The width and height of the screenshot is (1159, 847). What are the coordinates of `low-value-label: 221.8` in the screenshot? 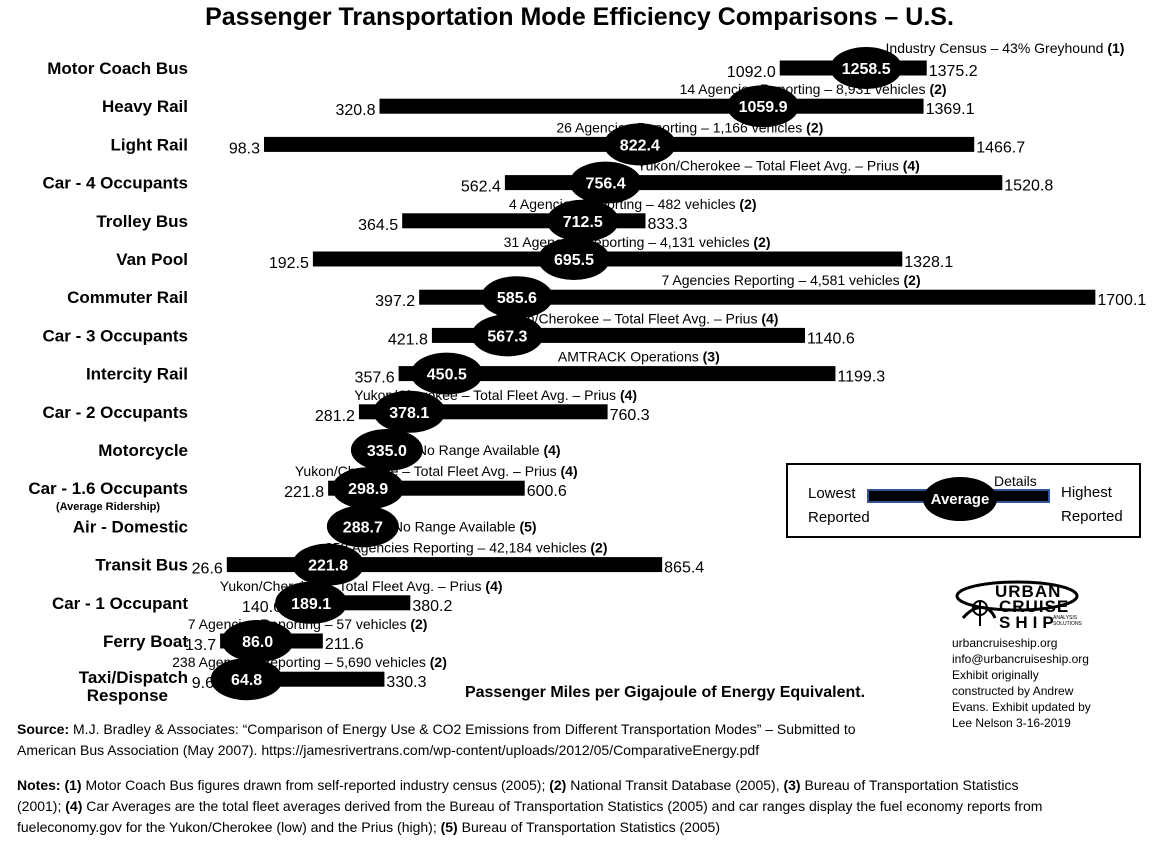 It's located at (304, 492).